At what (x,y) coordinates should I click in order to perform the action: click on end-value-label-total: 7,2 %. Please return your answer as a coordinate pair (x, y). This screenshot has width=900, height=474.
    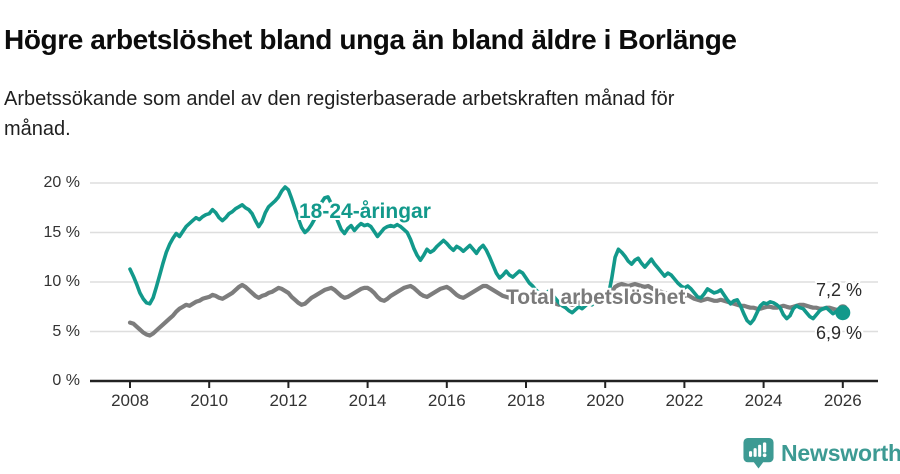
    Looking at the image, I should click on (838, 290).